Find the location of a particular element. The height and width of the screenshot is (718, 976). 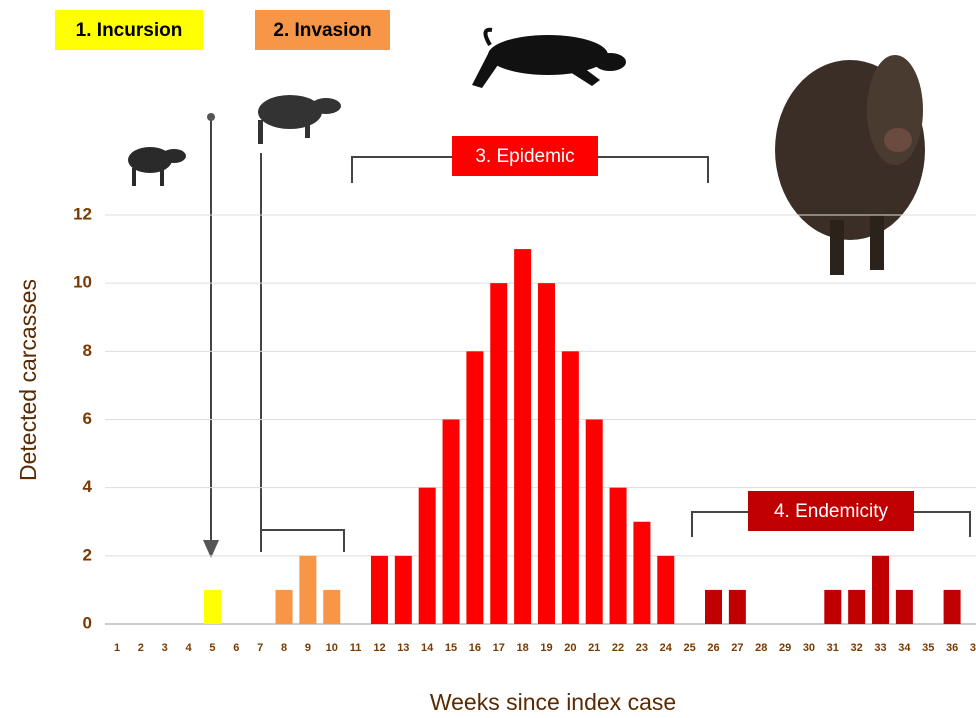

x-tick-label: 21 is located at coordinates (594, 648).